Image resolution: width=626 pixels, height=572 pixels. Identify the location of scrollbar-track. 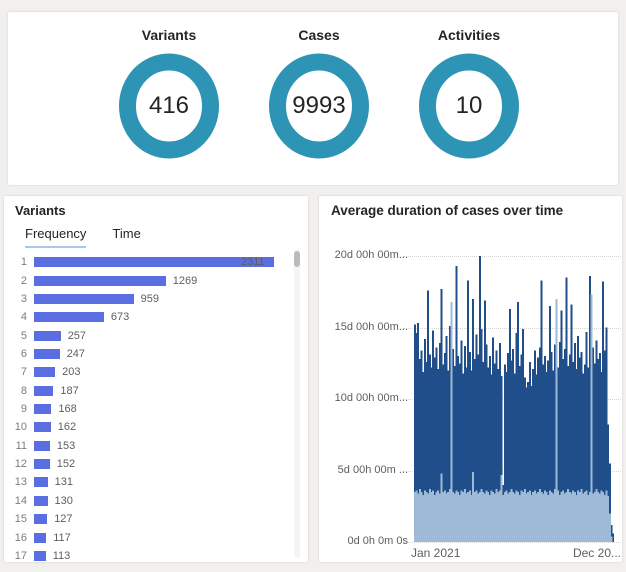
(297, 403).